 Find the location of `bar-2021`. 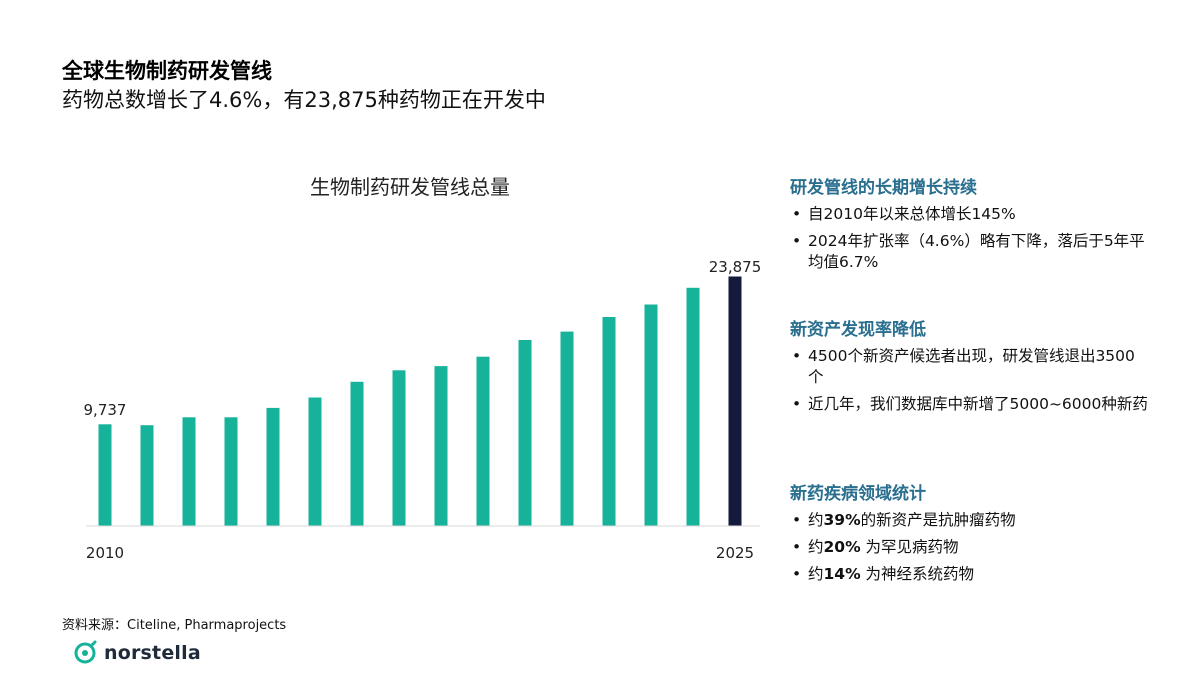

bar-2021 is located at coordinates (567, 428).